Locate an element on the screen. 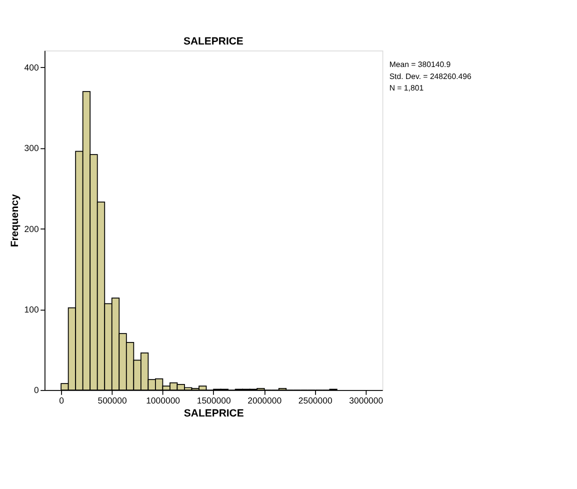  text: Std. Dev. = 248260.496 is located at coordinates (430, 76).